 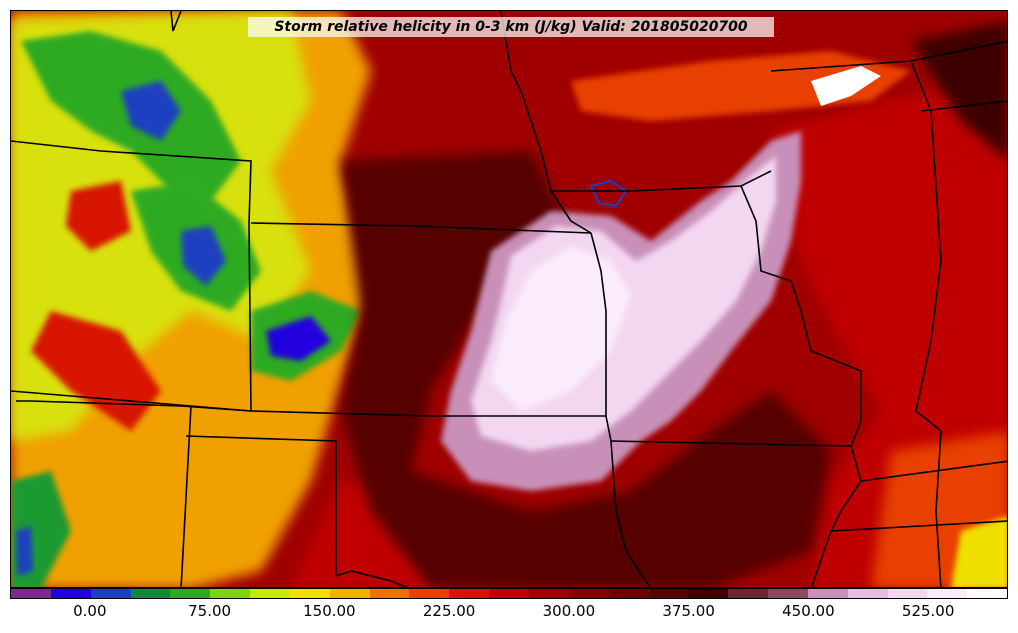 What do you see at coordinates (608, 193) in the screenshot?
I see `helicity-contour-north-blue-edge` at bounding box center [608, 193].